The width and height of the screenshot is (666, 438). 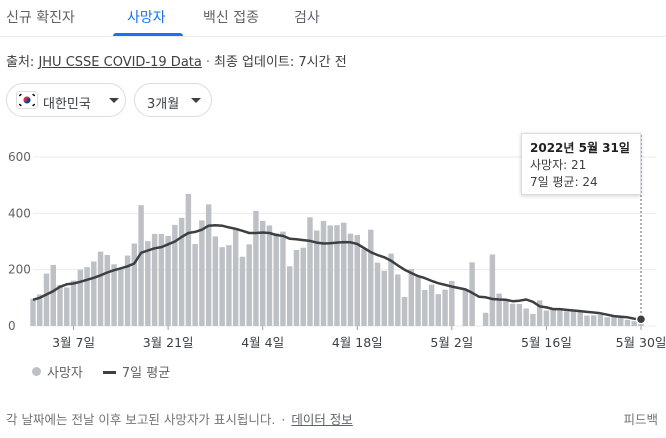 What do you see at coordinates (333, 18) in the screenshot?
I see `tab-bar: 신규 확진자 사망자 백신 접종 검사` at bounding box center [333, 18].